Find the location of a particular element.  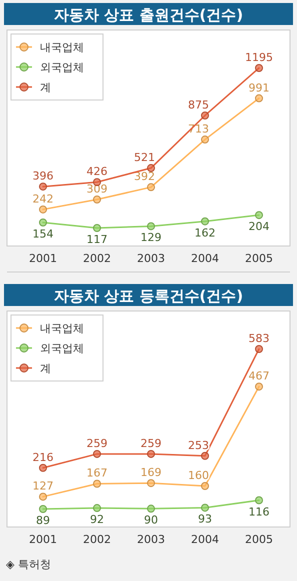

data-label: 167 is located at coordinates (97, 473).